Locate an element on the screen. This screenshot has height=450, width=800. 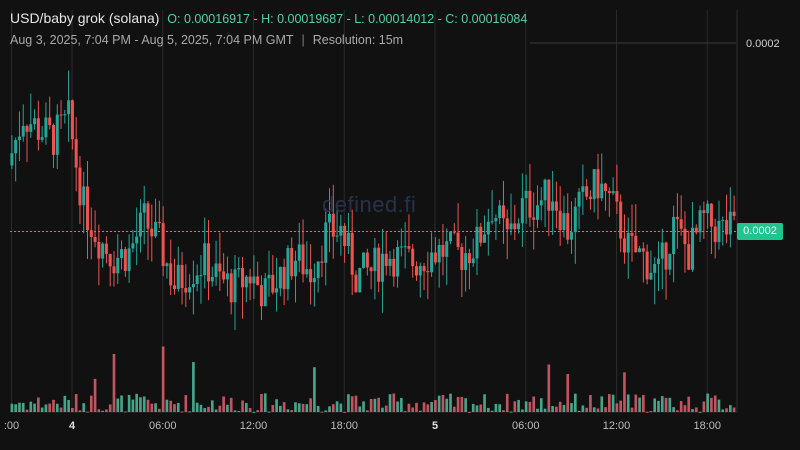
x-tick-label: 06:00 is located at coordinates (163, 426).